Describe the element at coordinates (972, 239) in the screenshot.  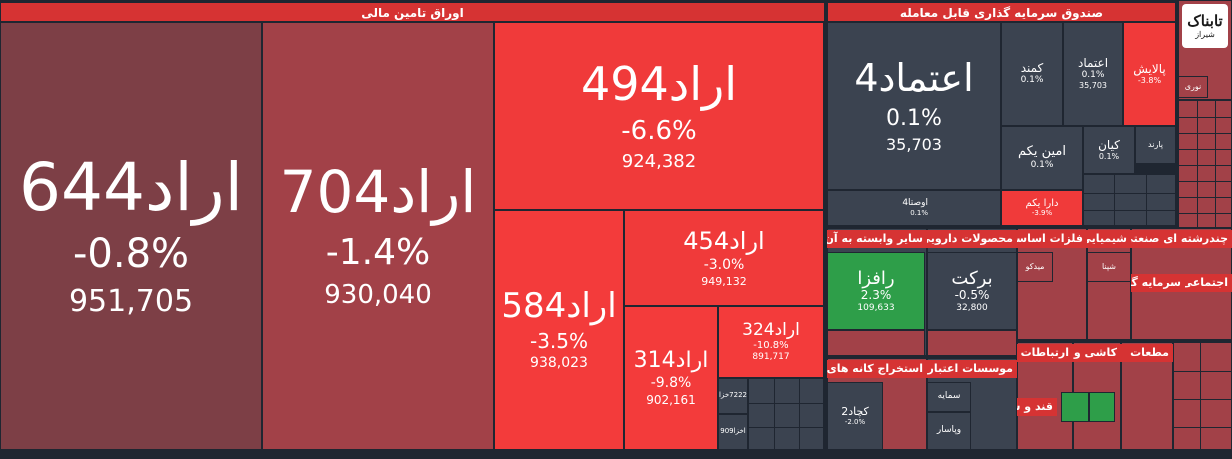
I see `pharma-header: محصولات دارویی` at that location.